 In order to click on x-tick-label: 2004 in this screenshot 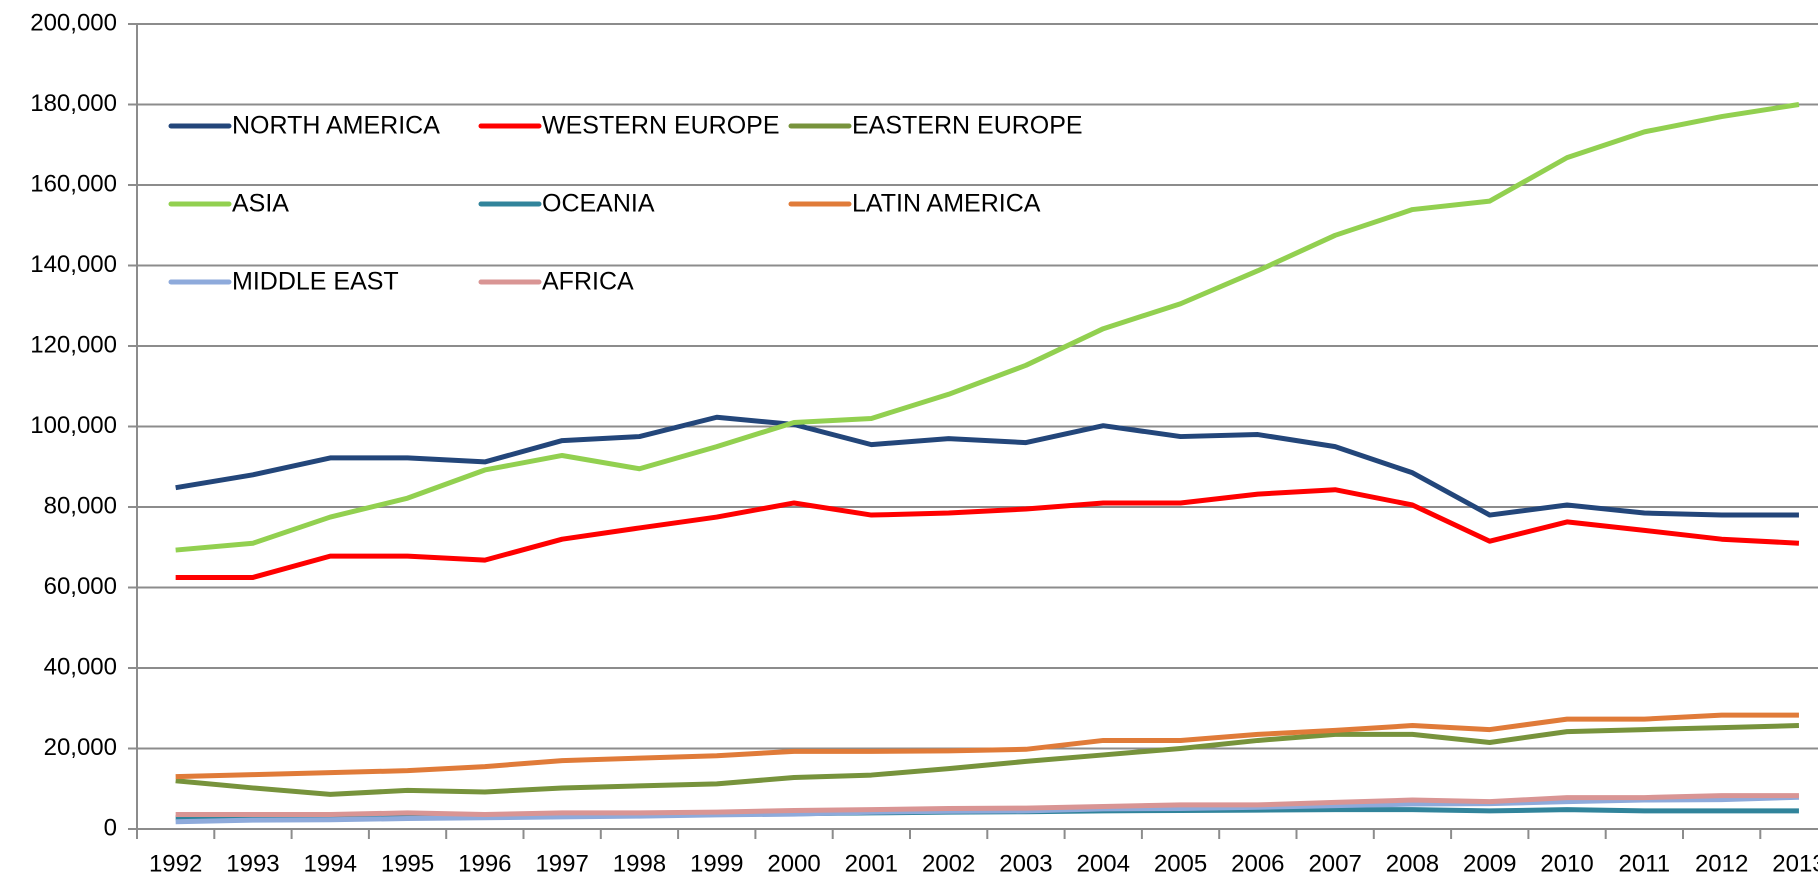, I will do `click(1103, 863)`.